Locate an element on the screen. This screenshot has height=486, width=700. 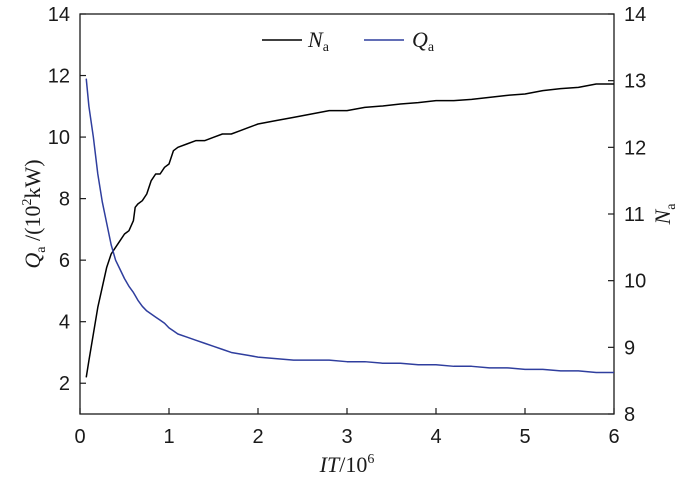
y-right-tick-label: 13 is located at coordinates (635, 82).